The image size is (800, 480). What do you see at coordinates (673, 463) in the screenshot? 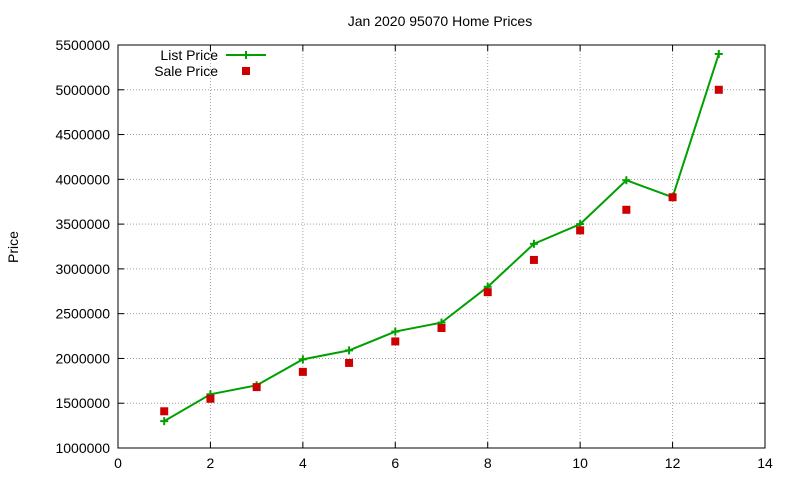
I see `x-tick-label: 12` at bounding box center [673, 463].